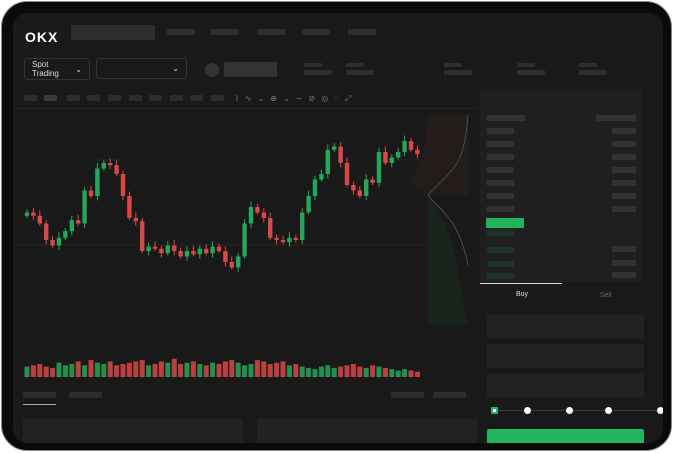 Image resolution: width=673 pixels, height=453 pixels. What do you see at coordinates (39, 404) in the screenshot?
I see `active-tab-underline` at bounding box center [39, 404].